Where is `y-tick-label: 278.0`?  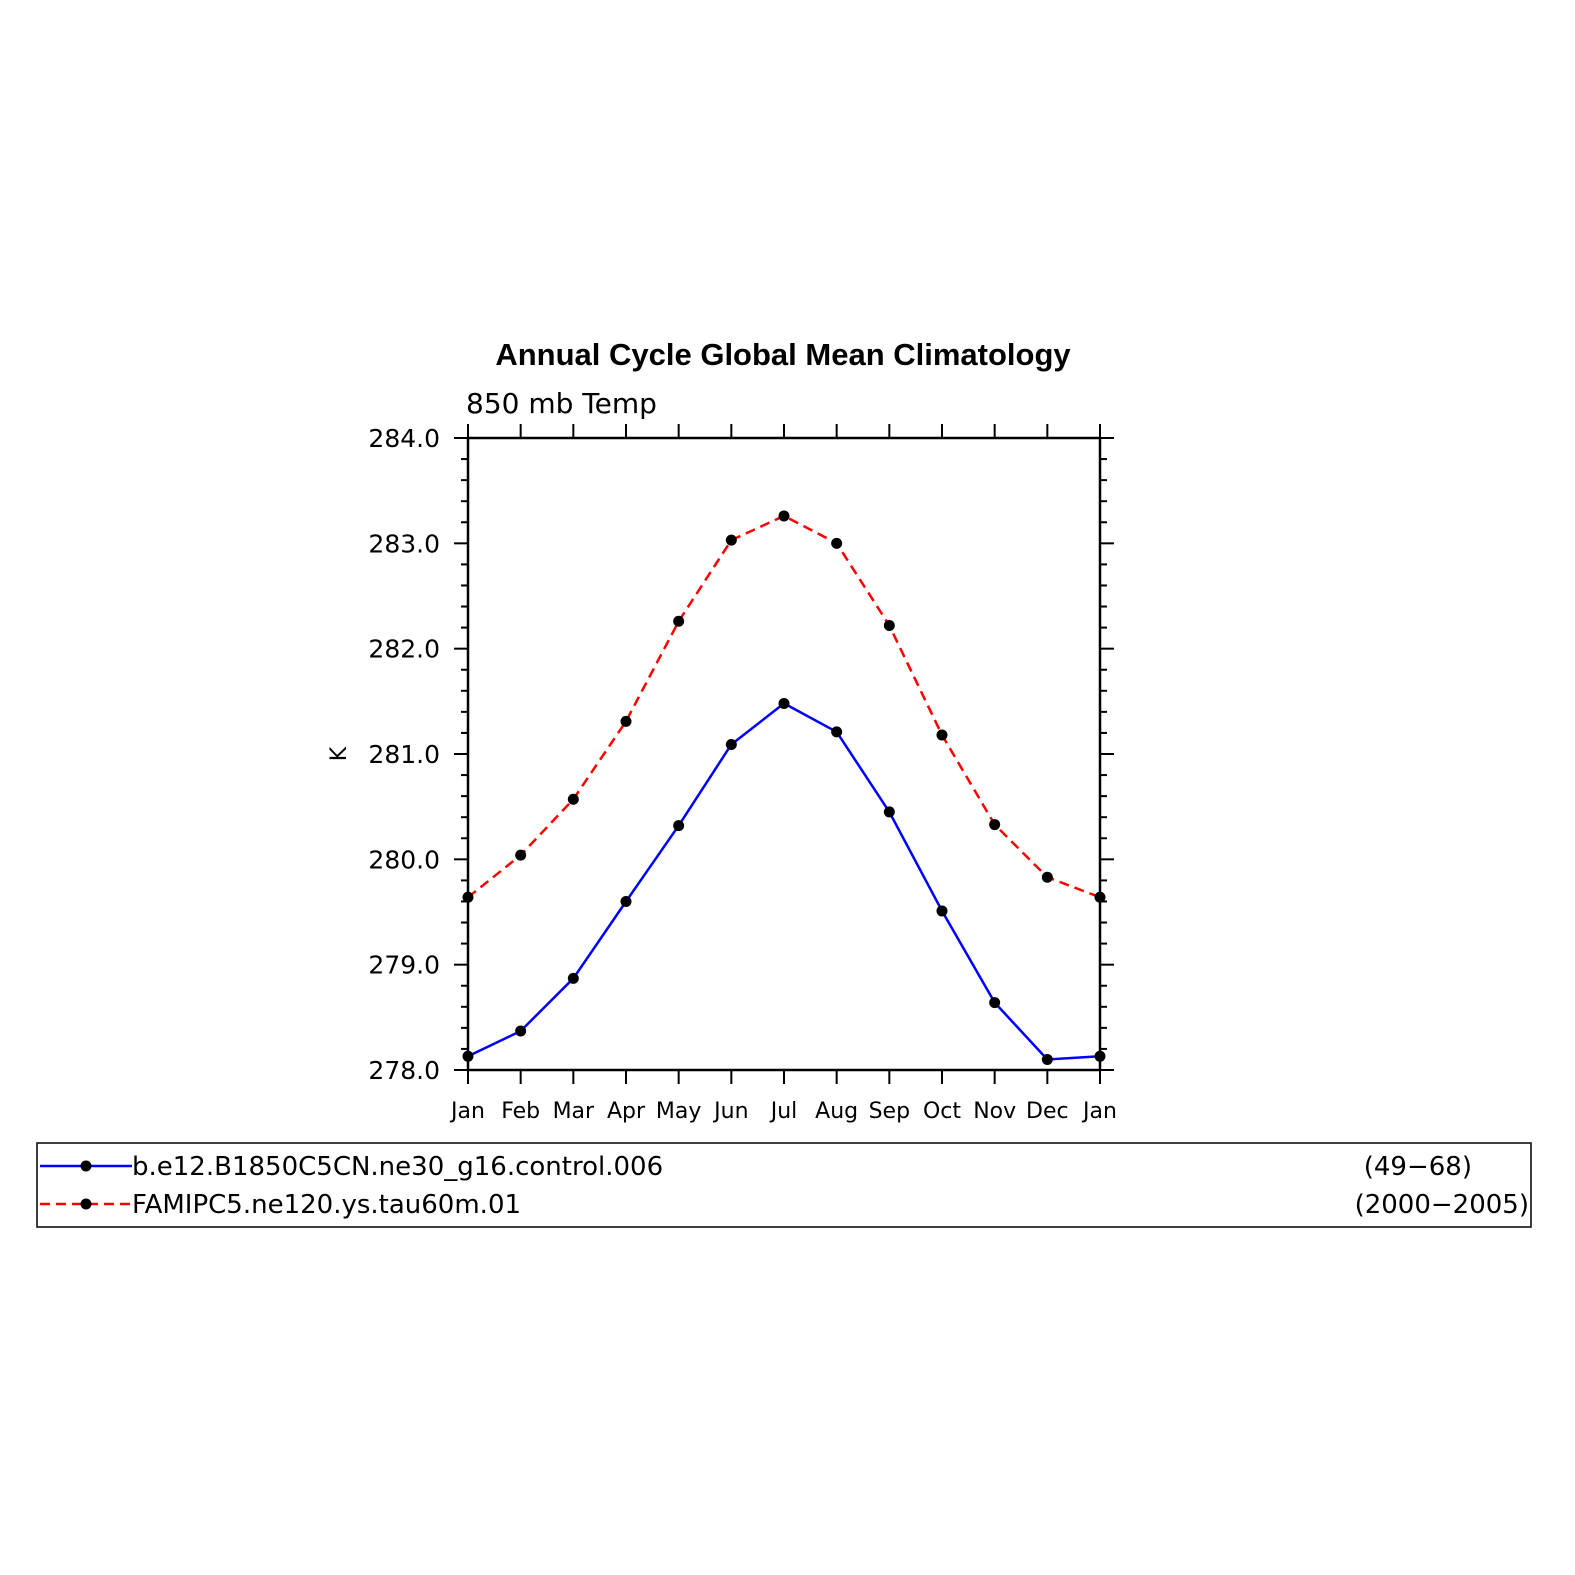 y-tick-label: 278.0 is located at coordinates (404, 1070).